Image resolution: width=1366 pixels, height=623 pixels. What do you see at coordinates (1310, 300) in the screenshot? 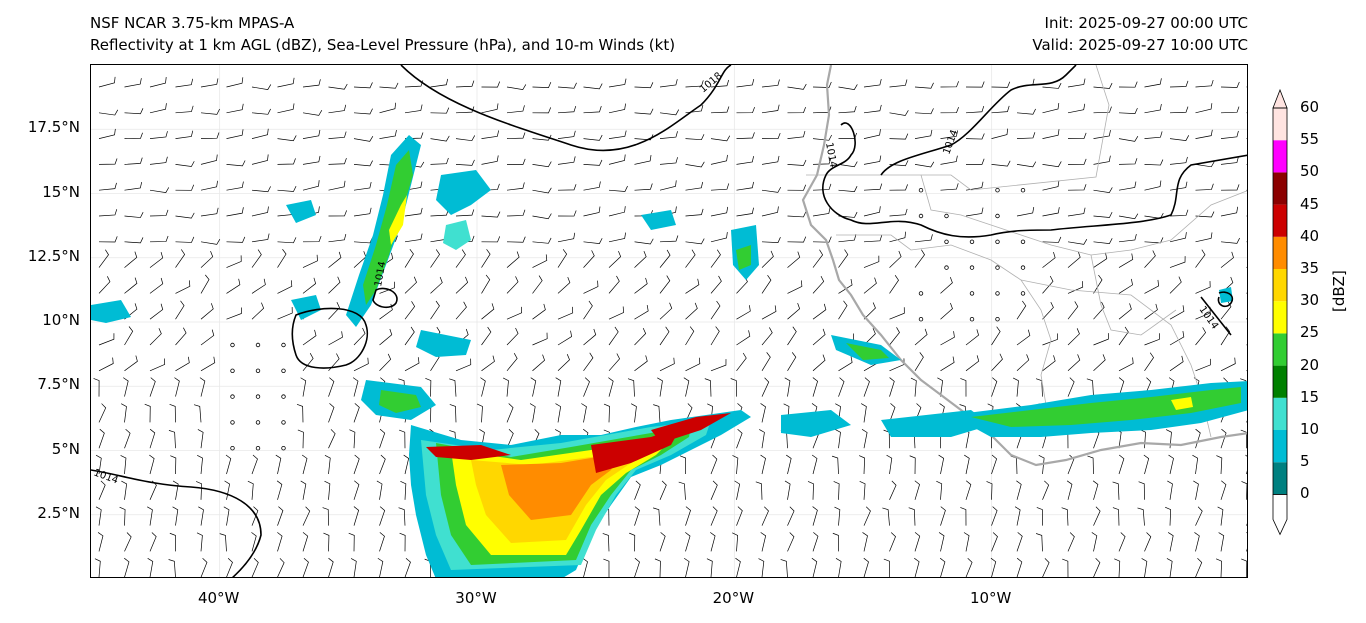
I see `colorbar-tick-label: 30` at bounding box center [1310, 300].